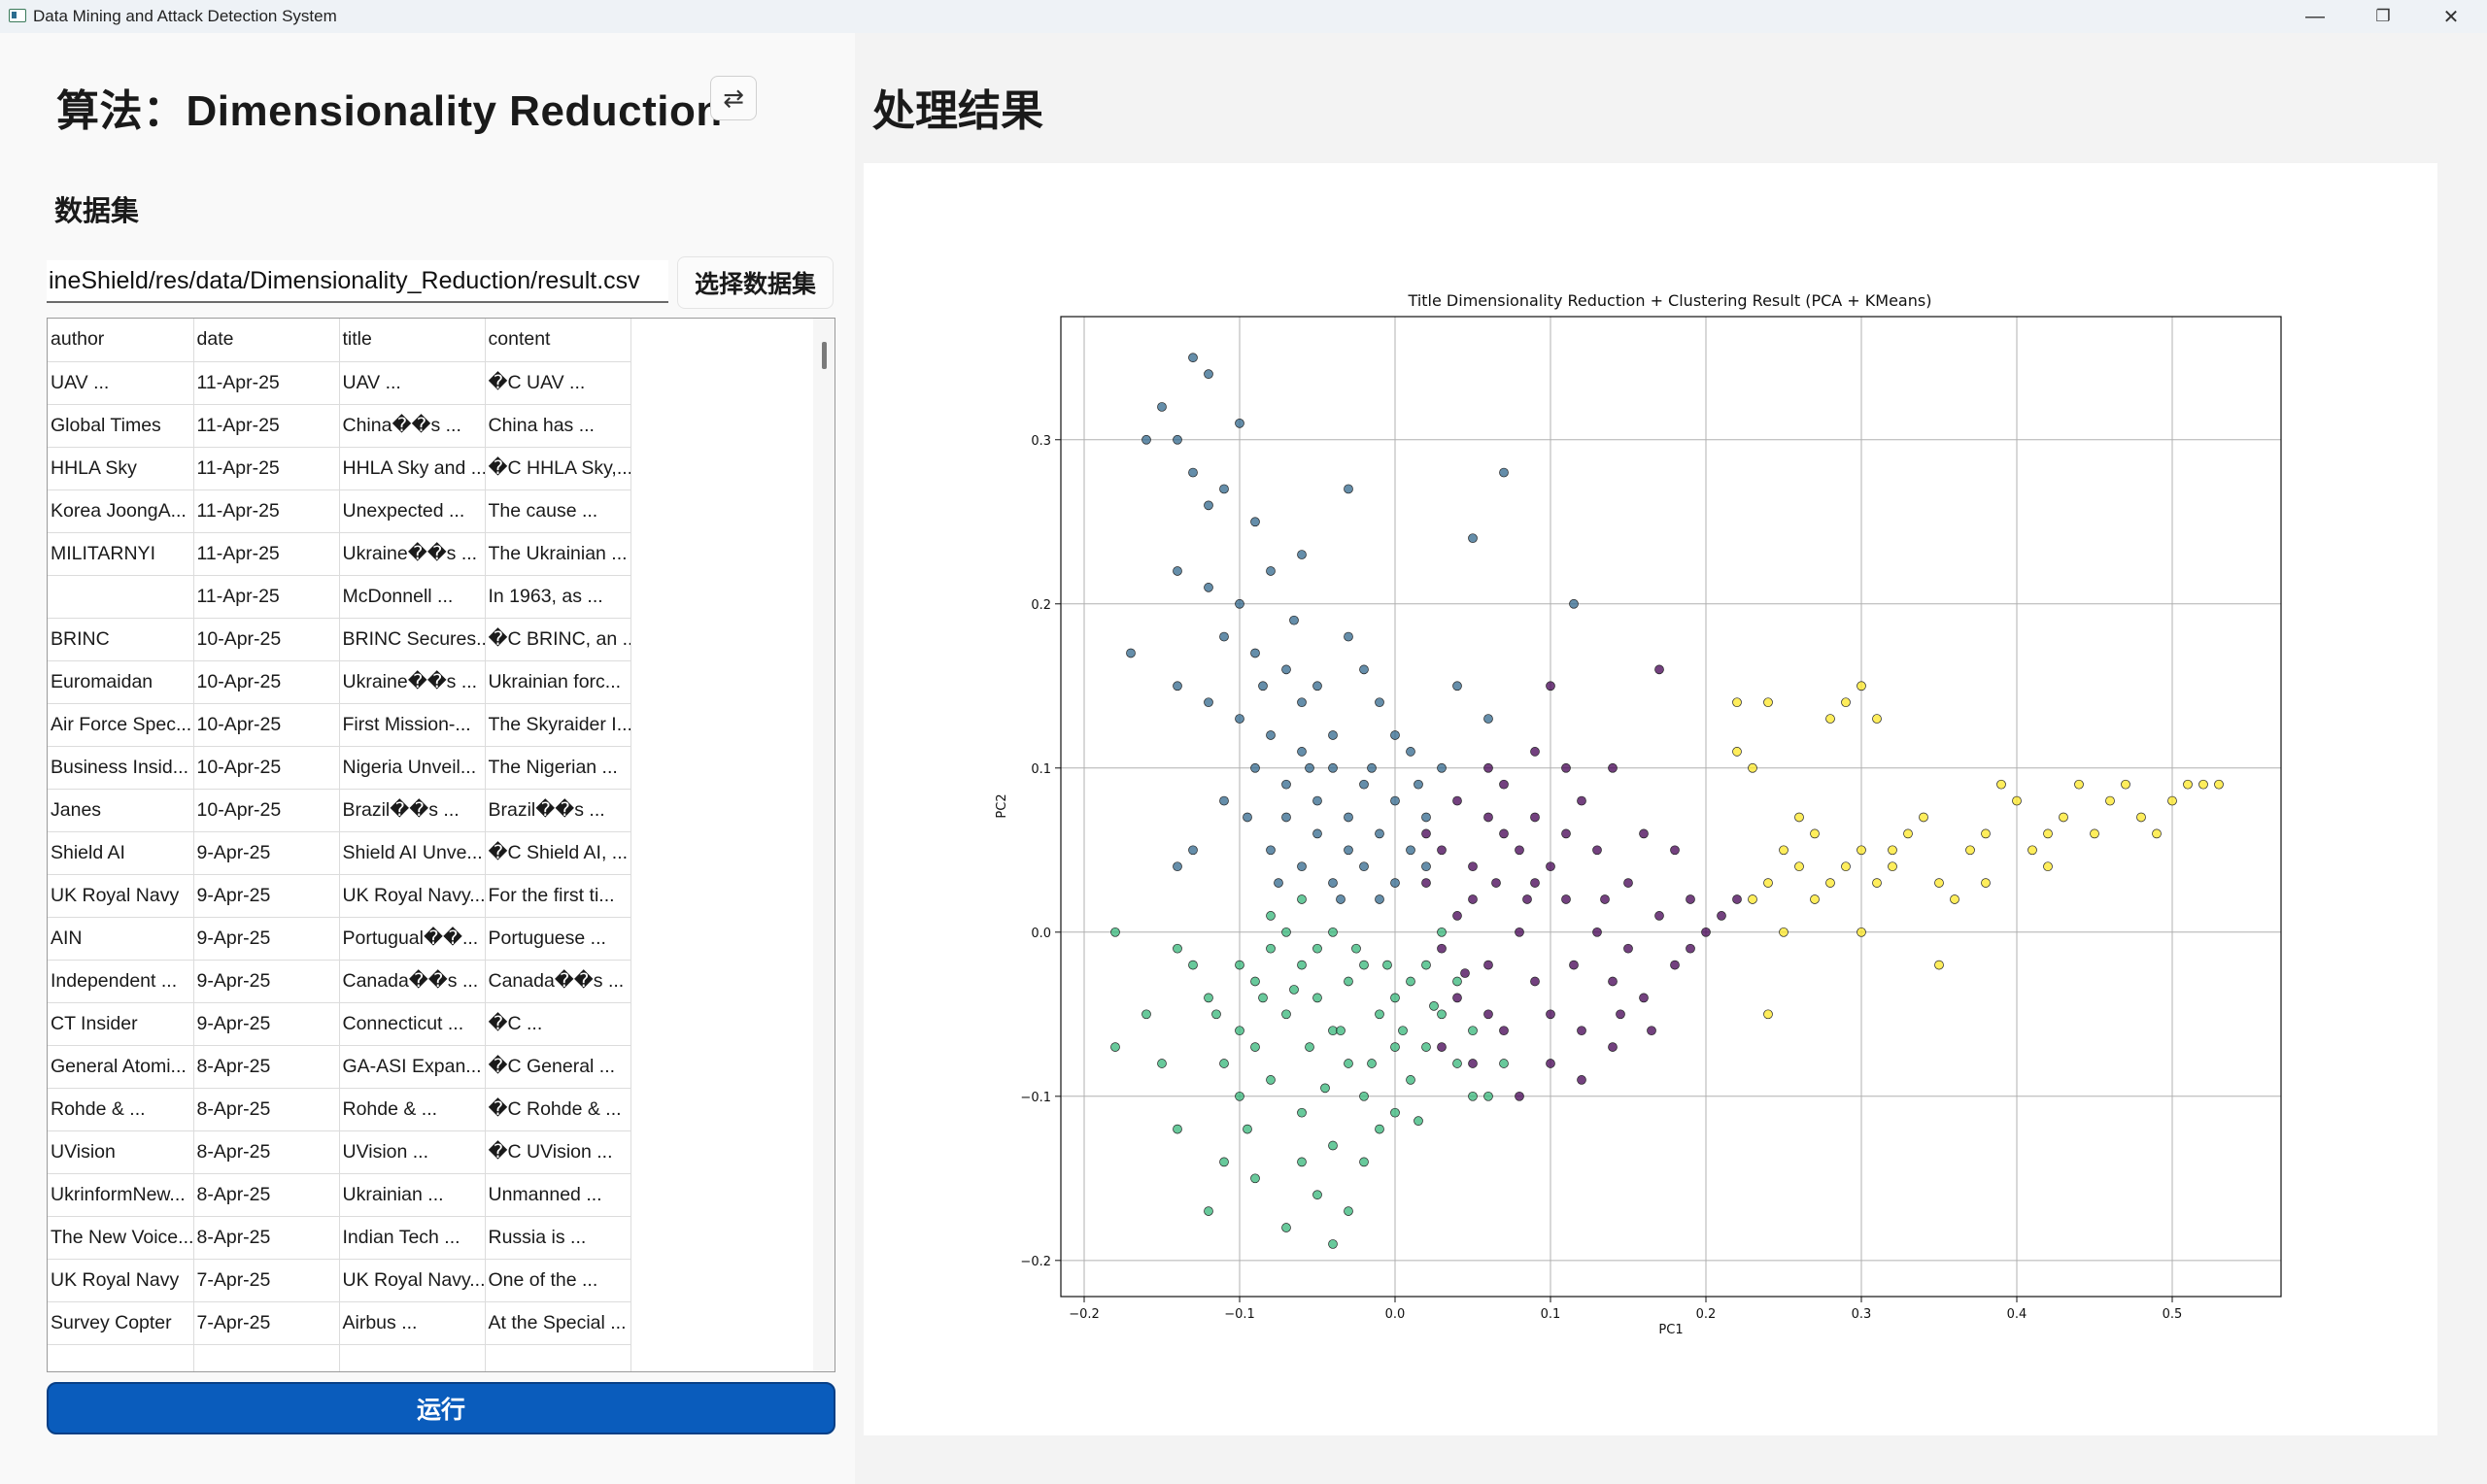  I want to click on table-cell-content, so click(558, 1357).